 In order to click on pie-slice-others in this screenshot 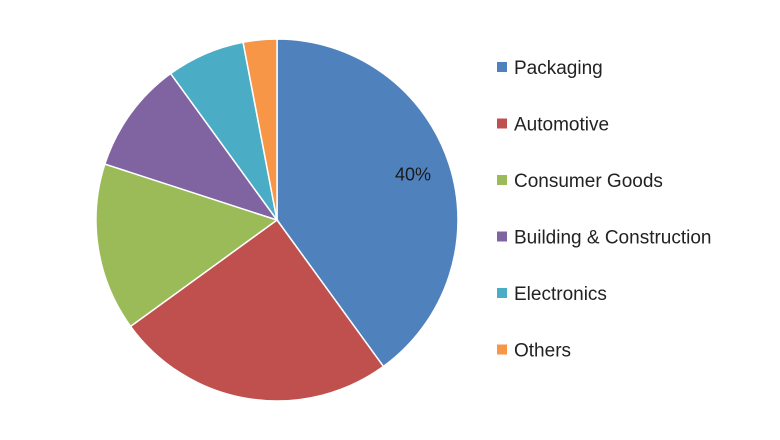, I will do `click(260, 129)`.